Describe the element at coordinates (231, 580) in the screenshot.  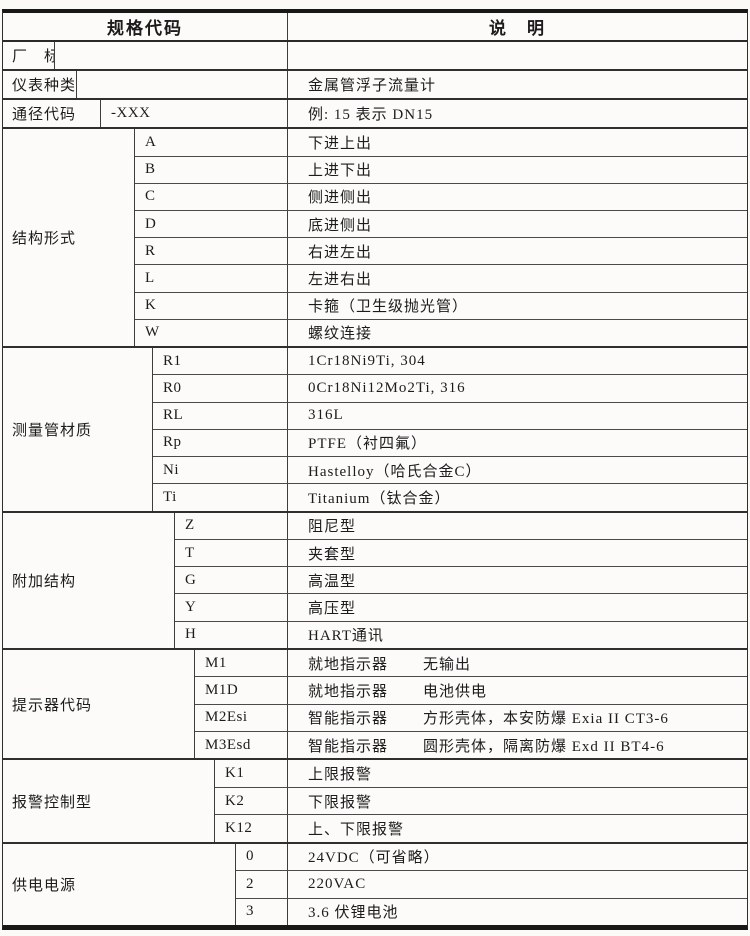
I see `code-cell: G` at that location.